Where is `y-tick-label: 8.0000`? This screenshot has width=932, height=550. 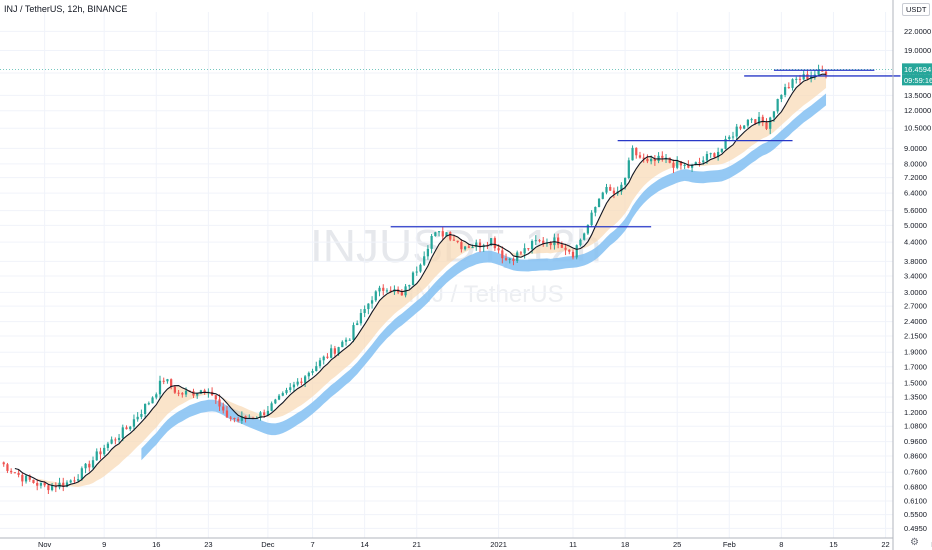
y-tick-label: 8.0000 is located at coordinates (915, 163).